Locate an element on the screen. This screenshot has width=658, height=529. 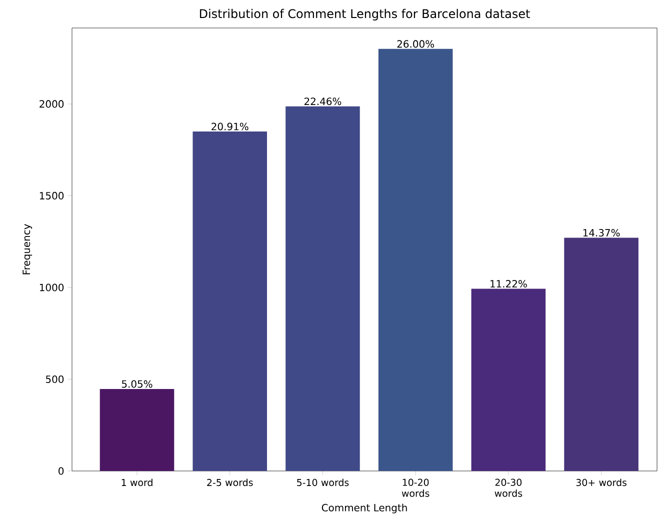
y-tick-label: 2000 is located at coordinates (52, 104).